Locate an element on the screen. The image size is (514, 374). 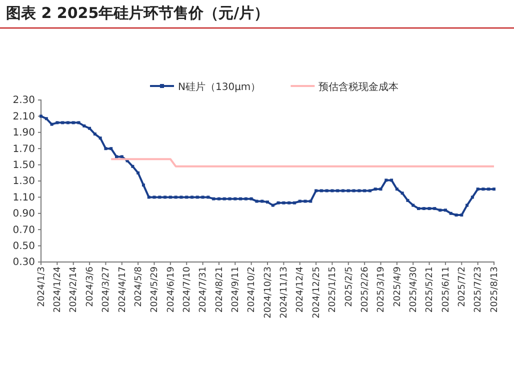
y-tick-label: 1.90 is located at coordinates (23, 133).